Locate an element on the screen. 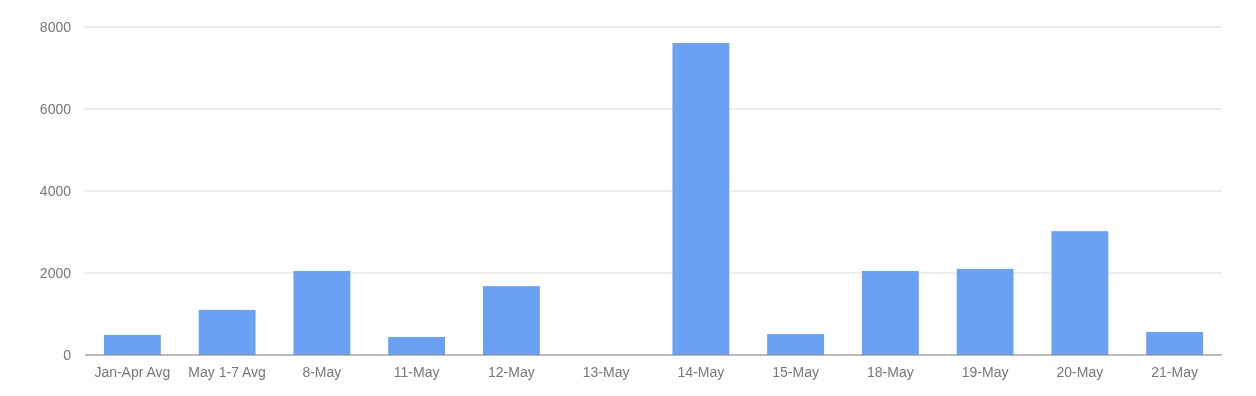 The image size is (1256, 396). x-tick-label: 19-May is located at coordinates (985, 371).